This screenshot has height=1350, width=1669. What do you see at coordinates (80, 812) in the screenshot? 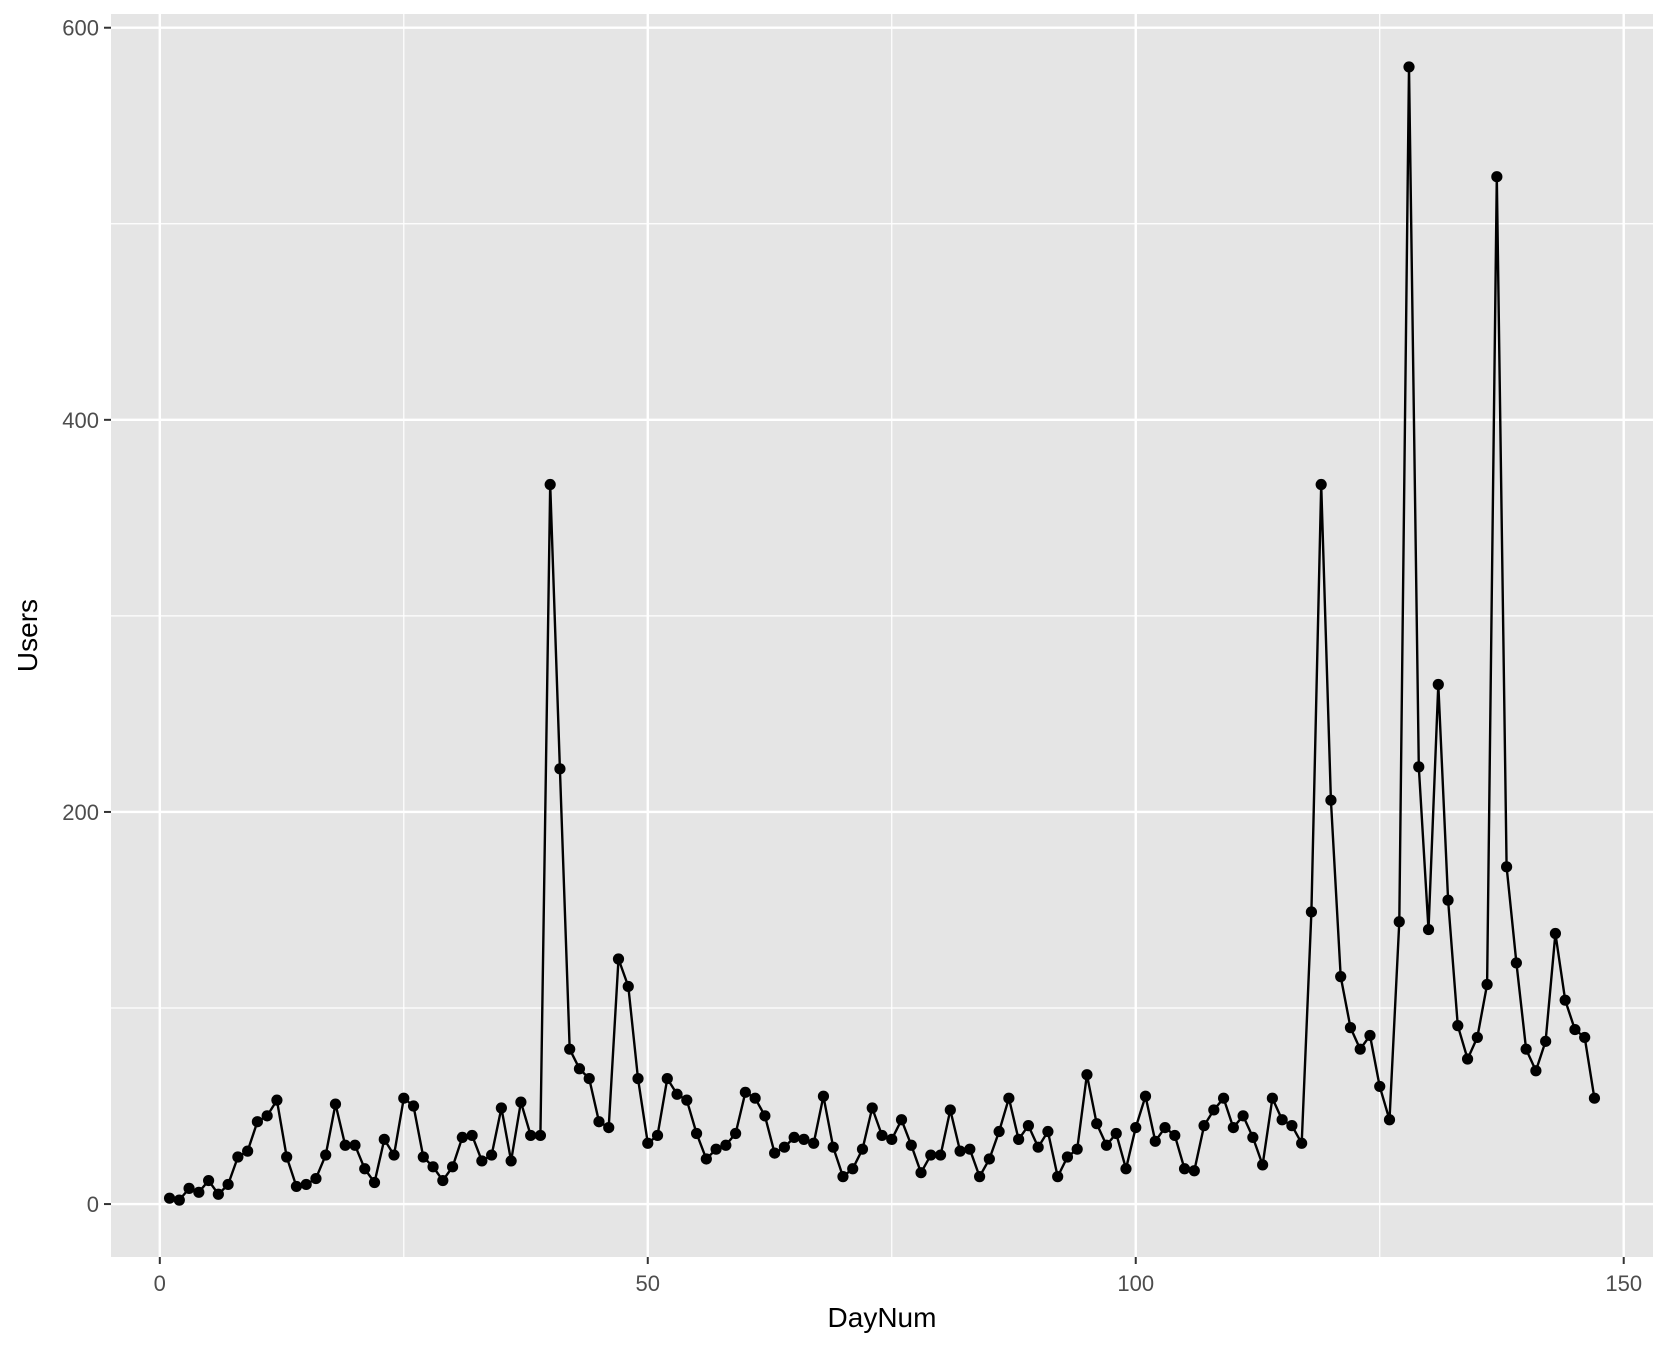
I see `y-tick-label: 200` at bounding box center [80, 812].